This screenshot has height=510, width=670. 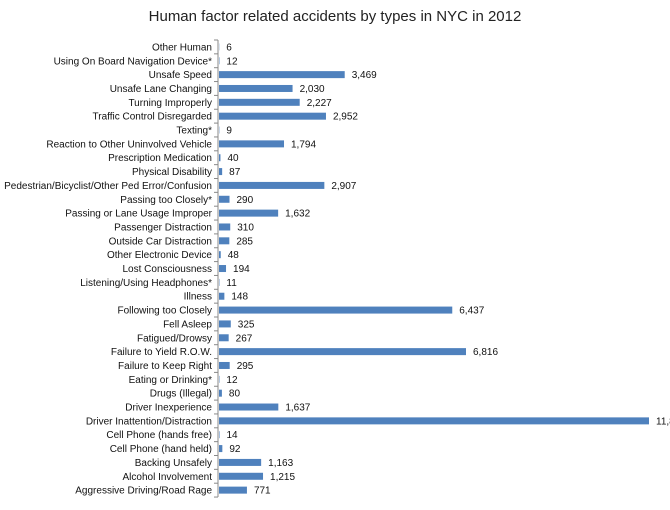 What do you see at coordinates (165, 311) in the screenshot?
I see `category-label: Following too Closely` at bounding box center [165, 311].